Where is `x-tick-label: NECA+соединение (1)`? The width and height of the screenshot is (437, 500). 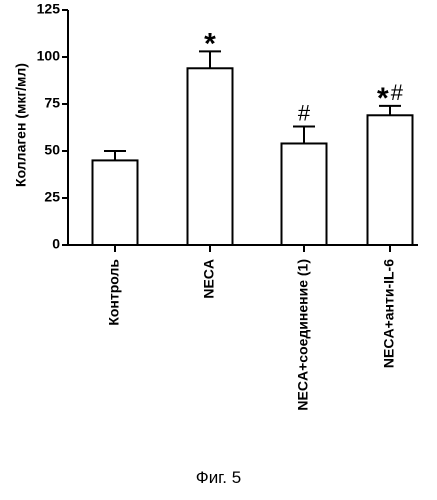
x-tick-label: NECA+соединение (1) is located at coordinates (303, 335).